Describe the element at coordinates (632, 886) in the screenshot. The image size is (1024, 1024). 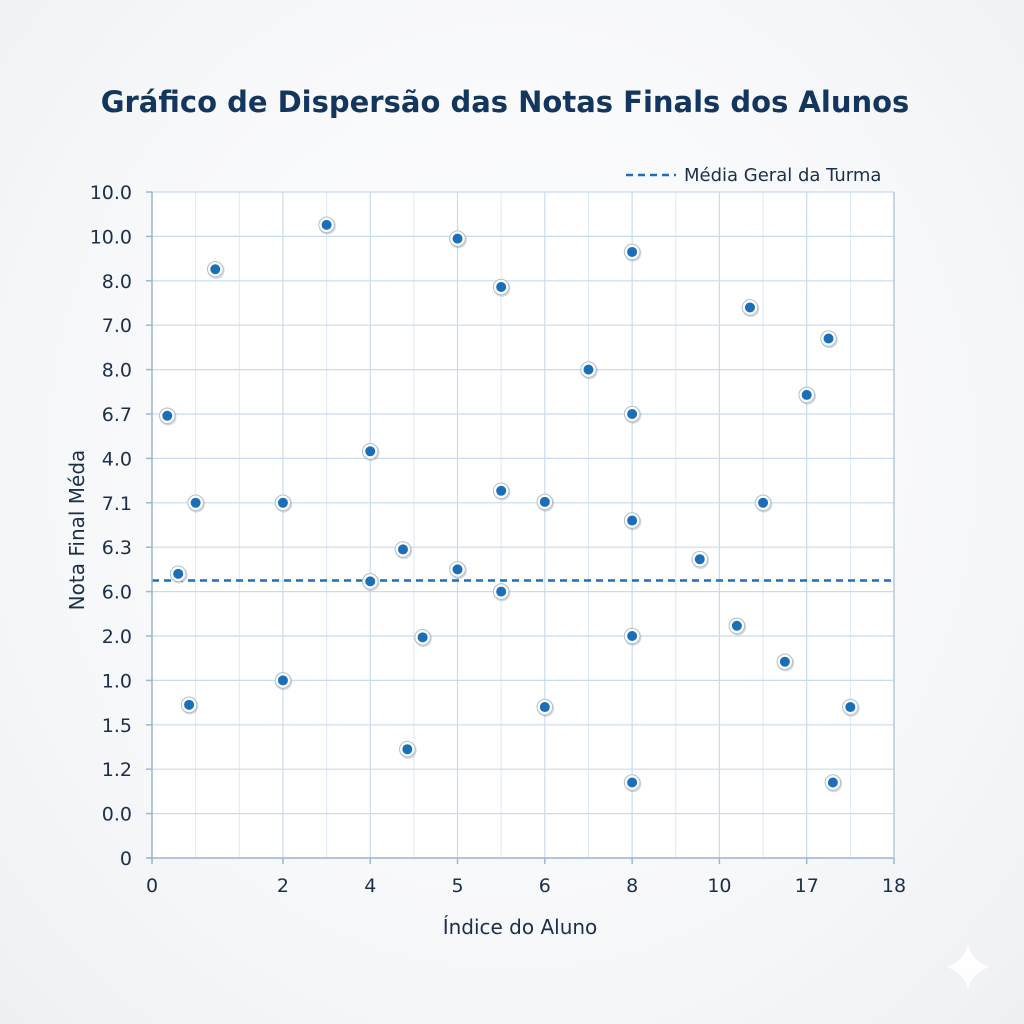
I see `x-tick-label: 8` at that location.